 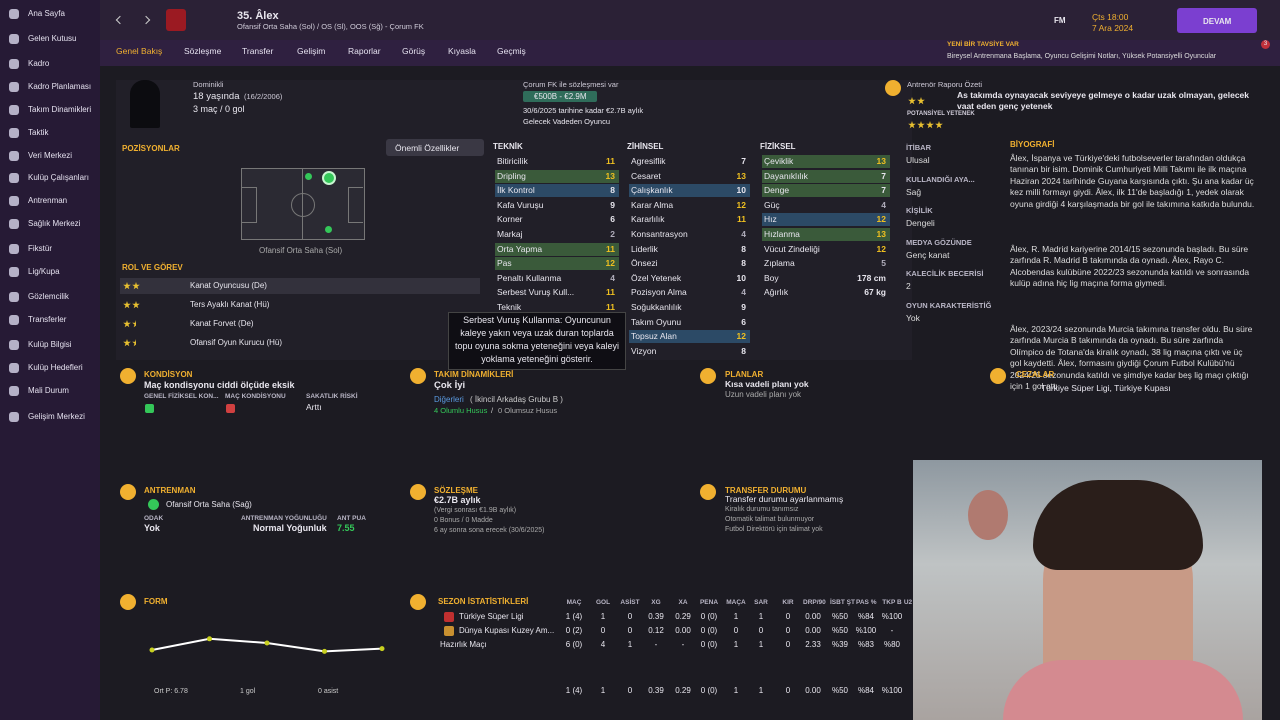 What do you see at coordinates (39, 63) in the screenshot?
I see `nav-item: Kadro` at bounding box center [39, 63].